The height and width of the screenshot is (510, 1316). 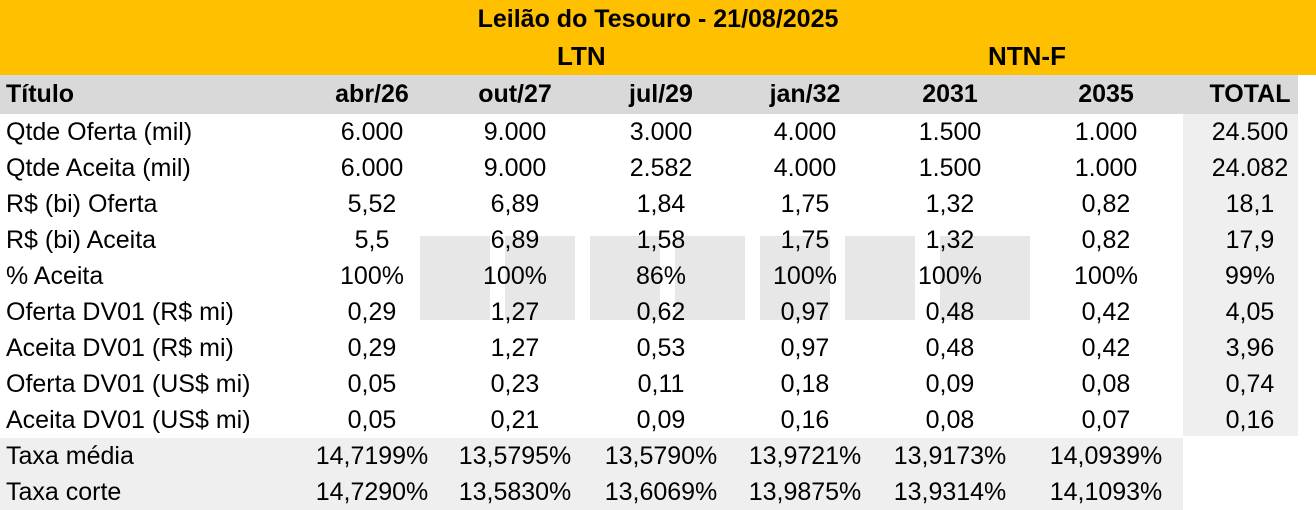 I want to click on row-label: R$ (bi) Oferta, so click(x=82, y=203).